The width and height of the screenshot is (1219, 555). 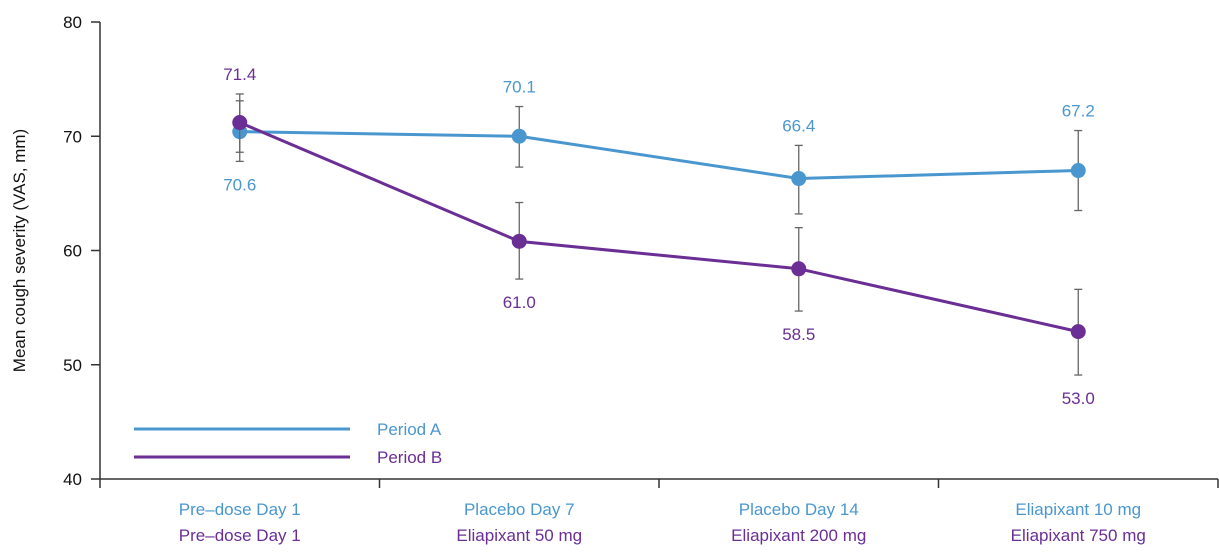 I want to click on y-tick-label: 70, so click(x=72, y=136).